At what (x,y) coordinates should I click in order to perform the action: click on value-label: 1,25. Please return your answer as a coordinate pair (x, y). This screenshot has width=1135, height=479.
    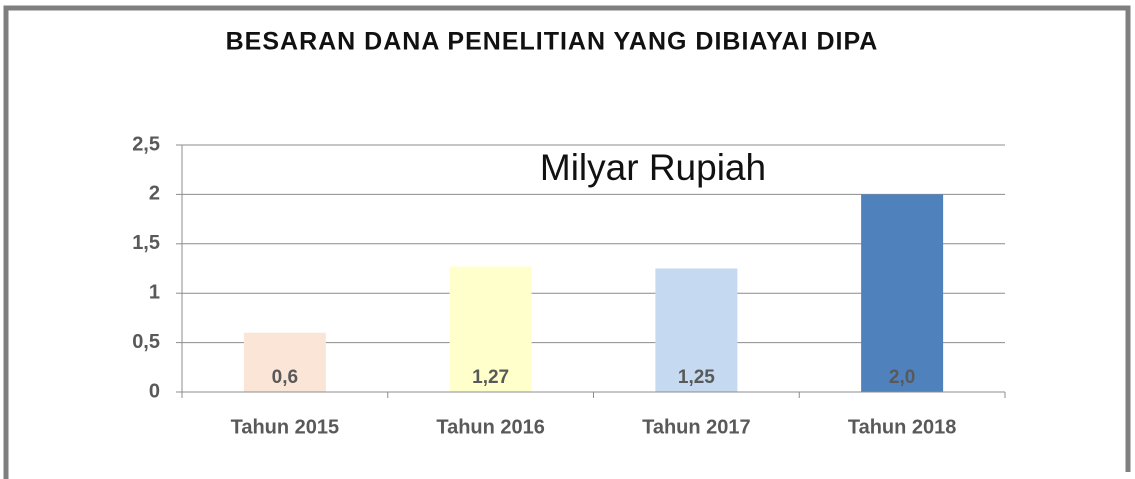
    Looking at the image, I should click on (696, 377).